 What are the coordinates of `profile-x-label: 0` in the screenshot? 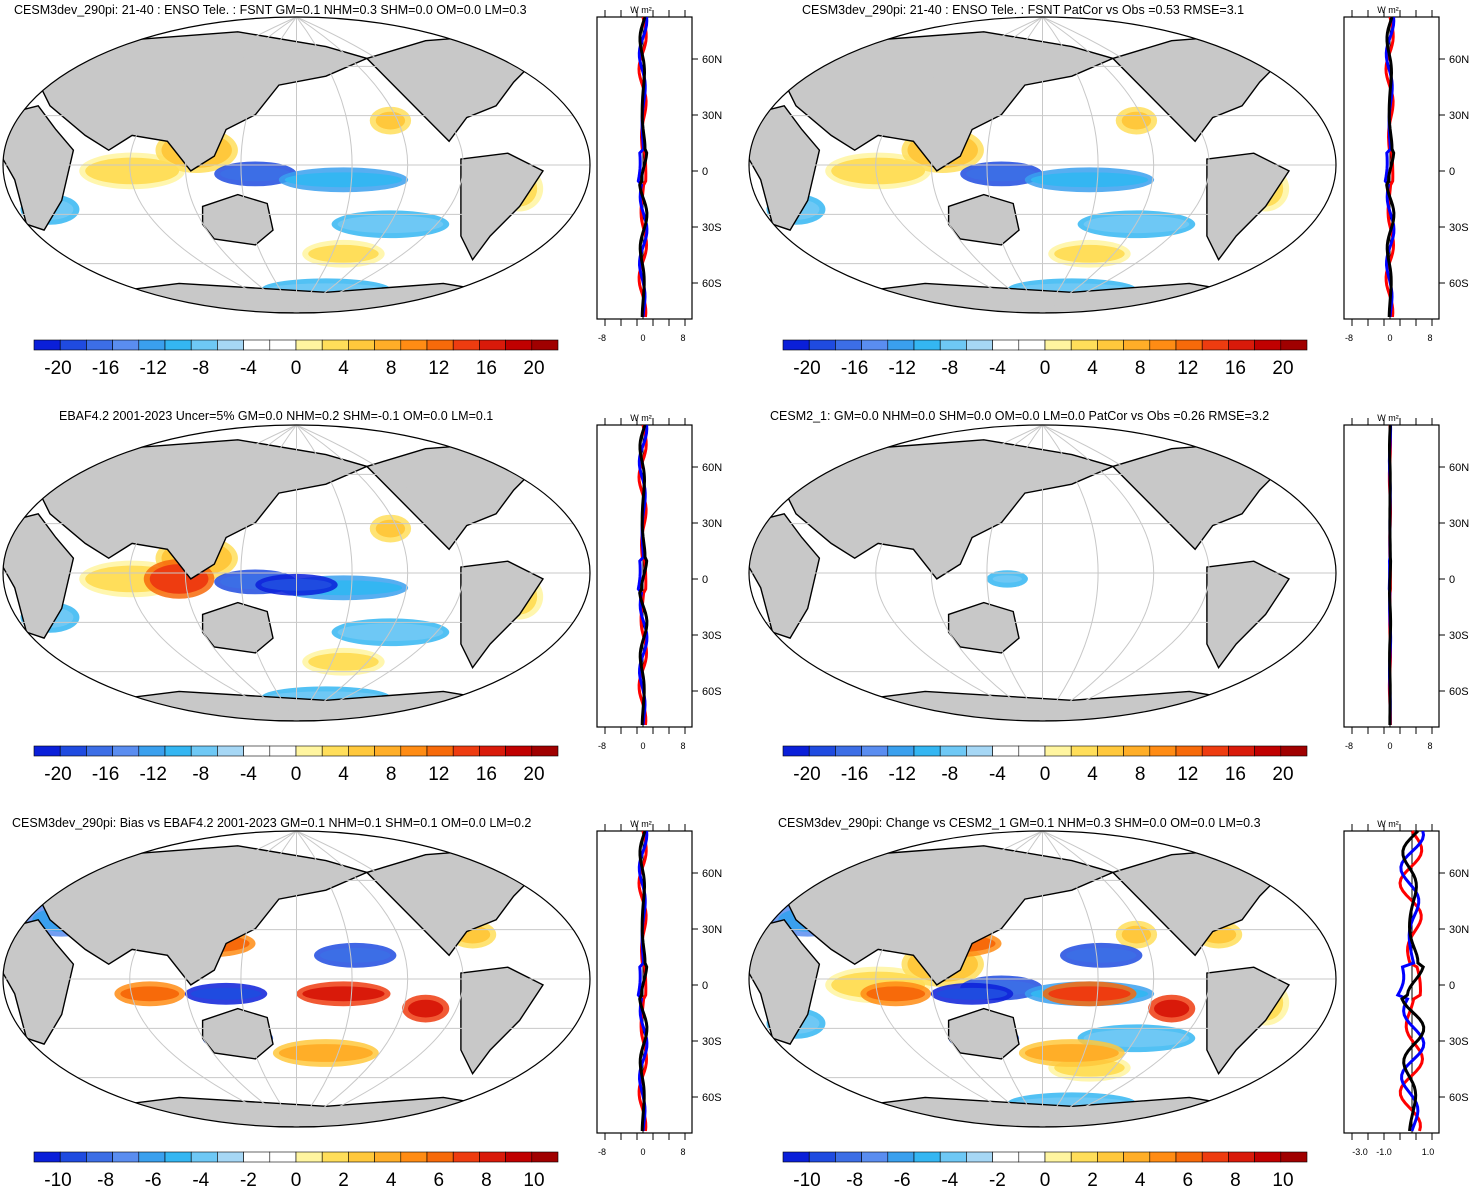 It's located at (1389, 338).